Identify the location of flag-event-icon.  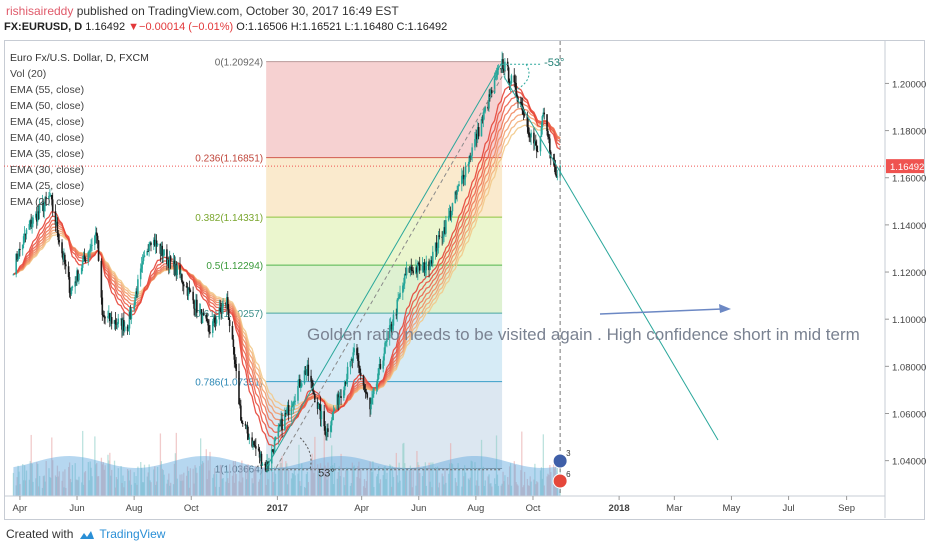
(560, 481).